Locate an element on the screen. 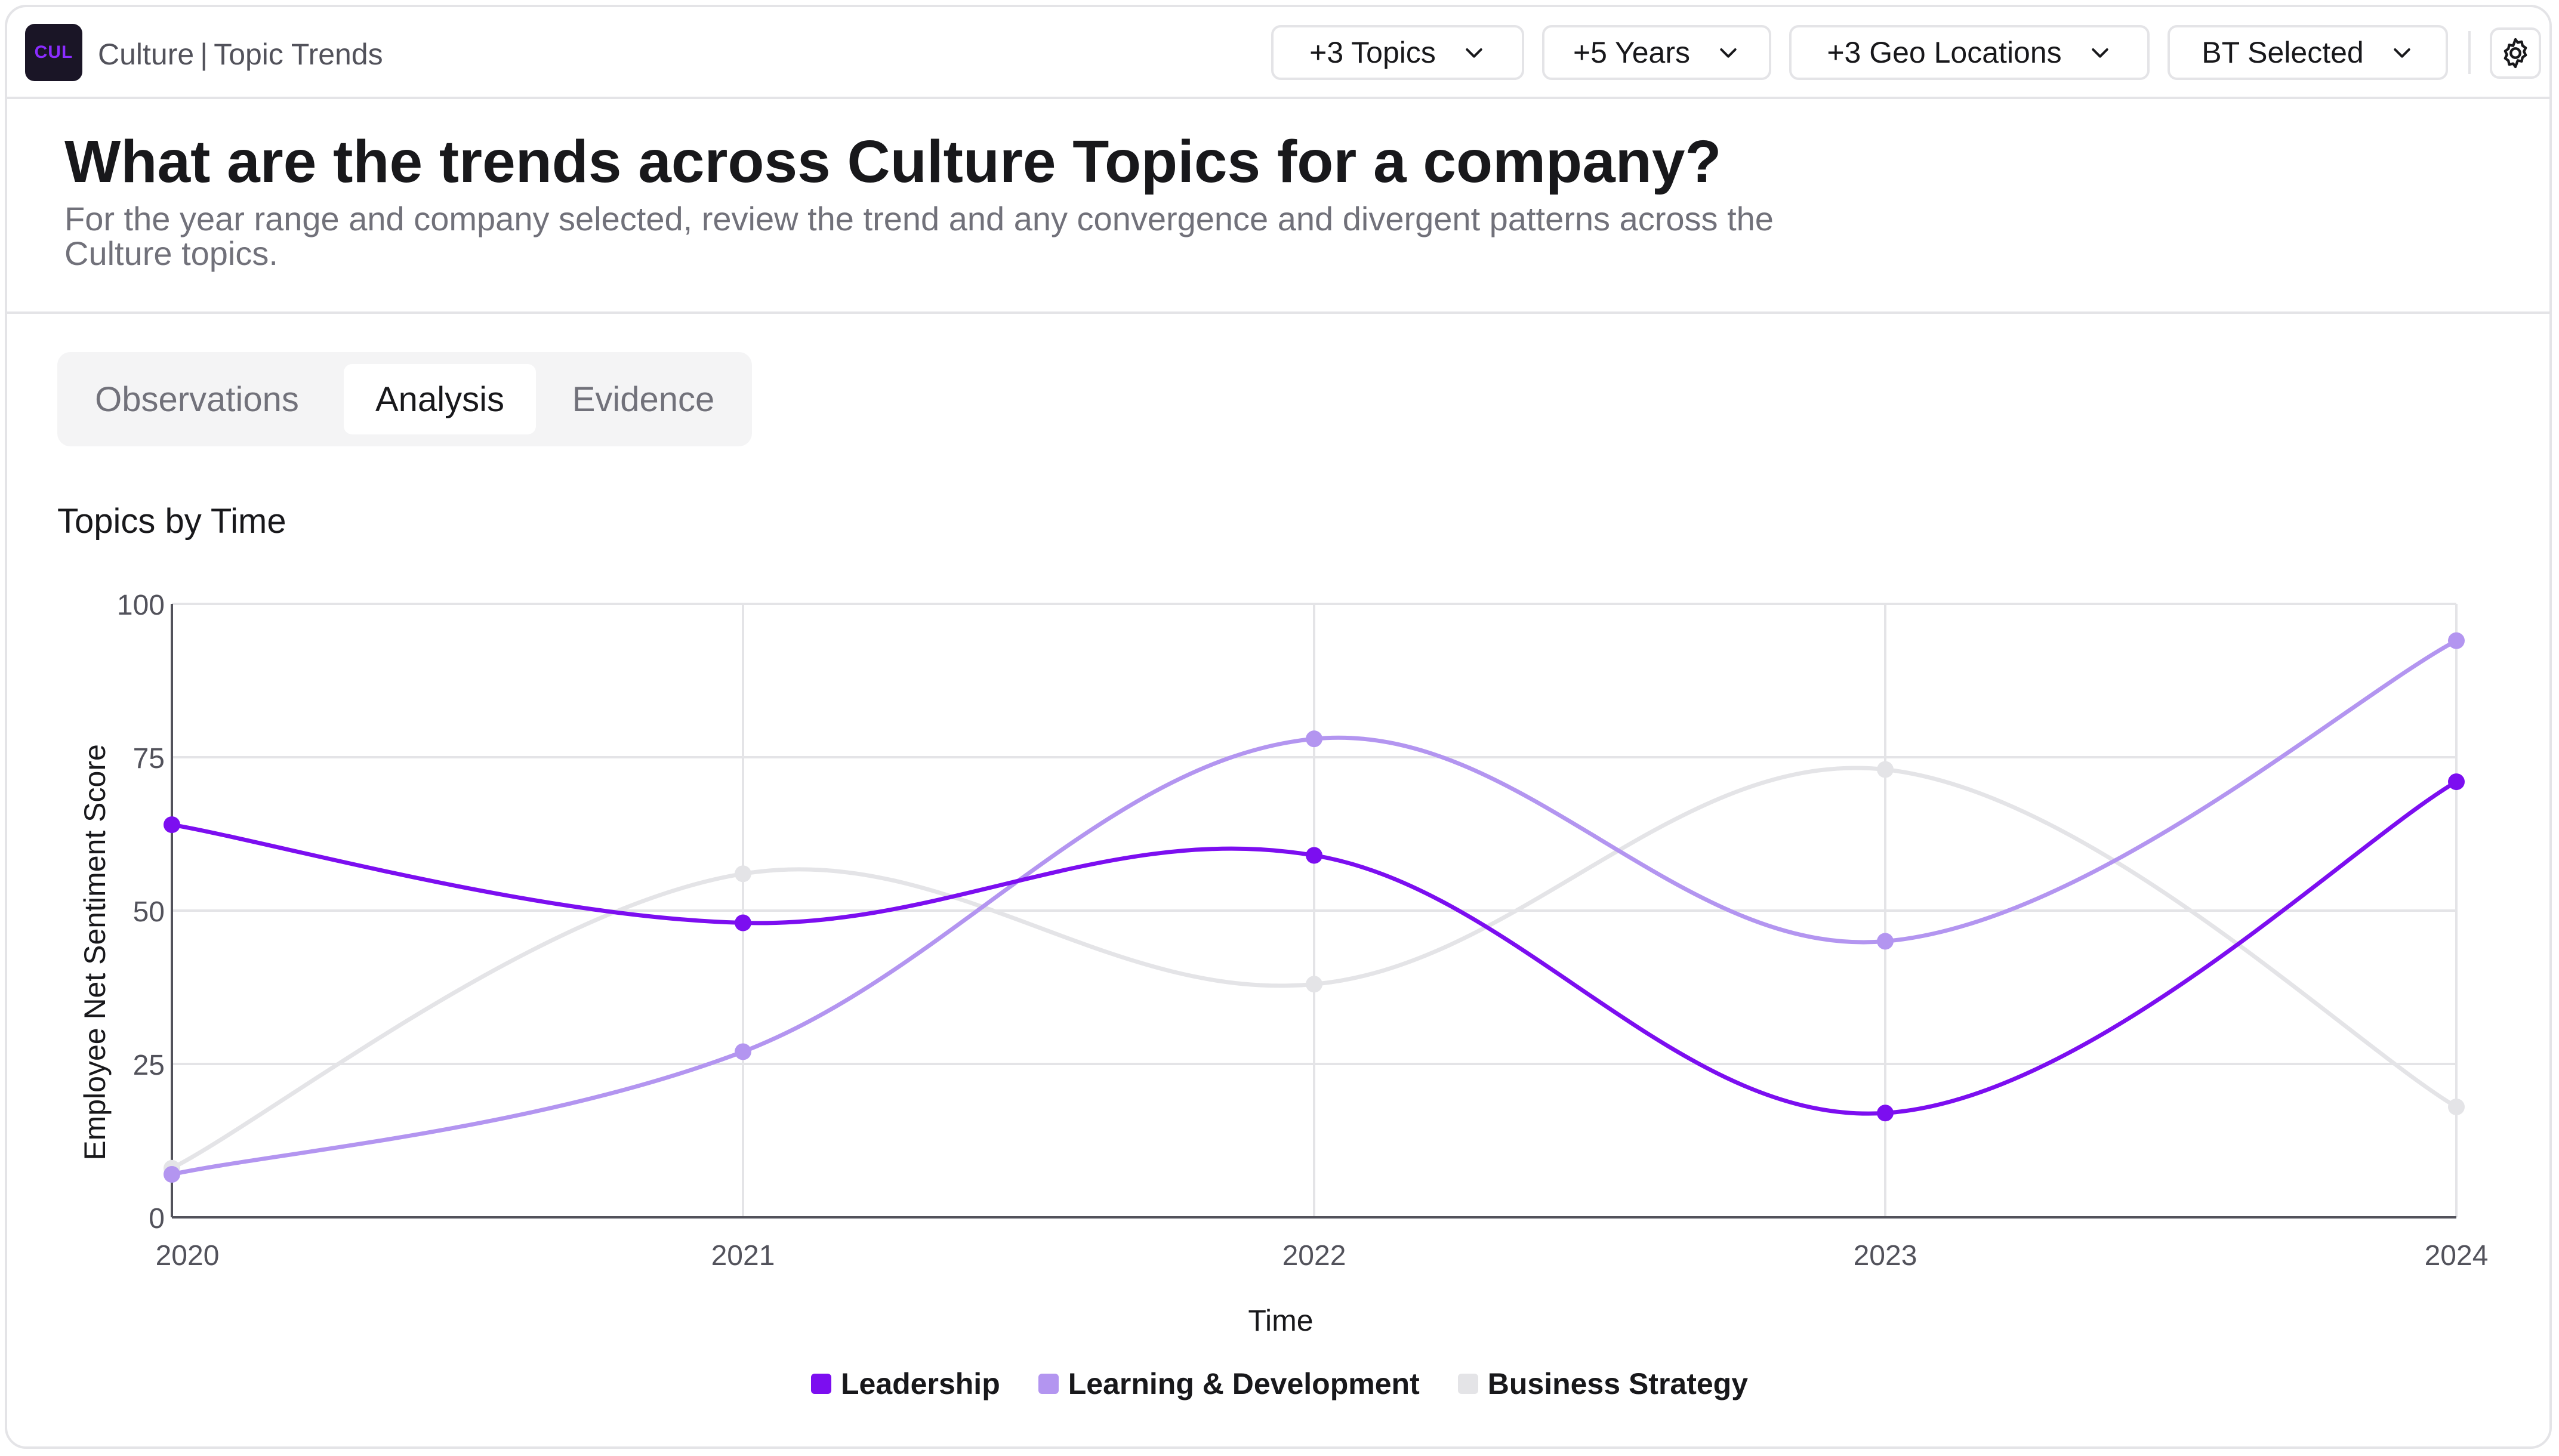 This screenshot has width=2559, height=1456. geo-filter-label: +3 Geo Locations is located at coordinates (1944, 52).